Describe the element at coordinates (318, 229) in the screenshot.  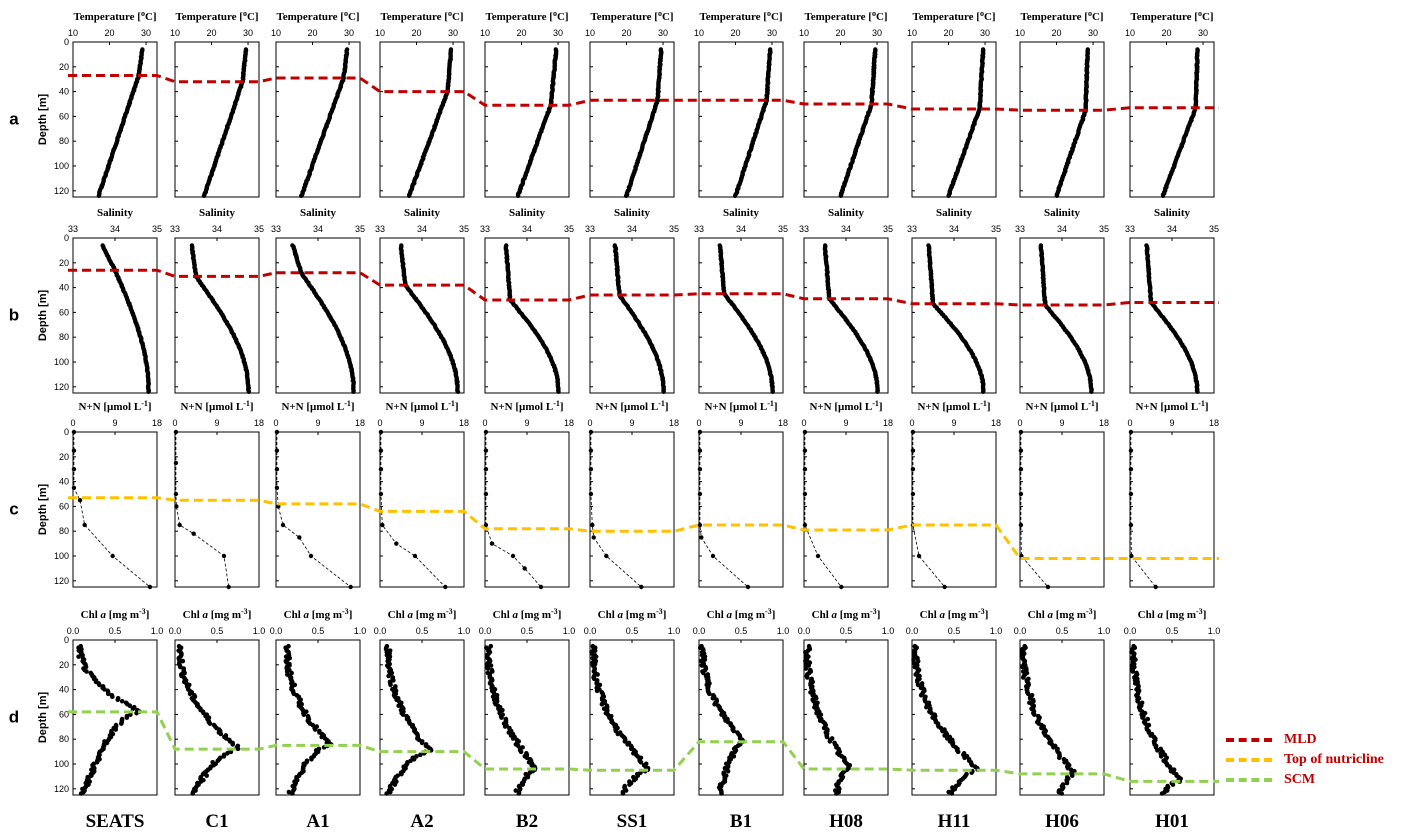
I see `x-tick-label-b-A1-1: 34` at that location.